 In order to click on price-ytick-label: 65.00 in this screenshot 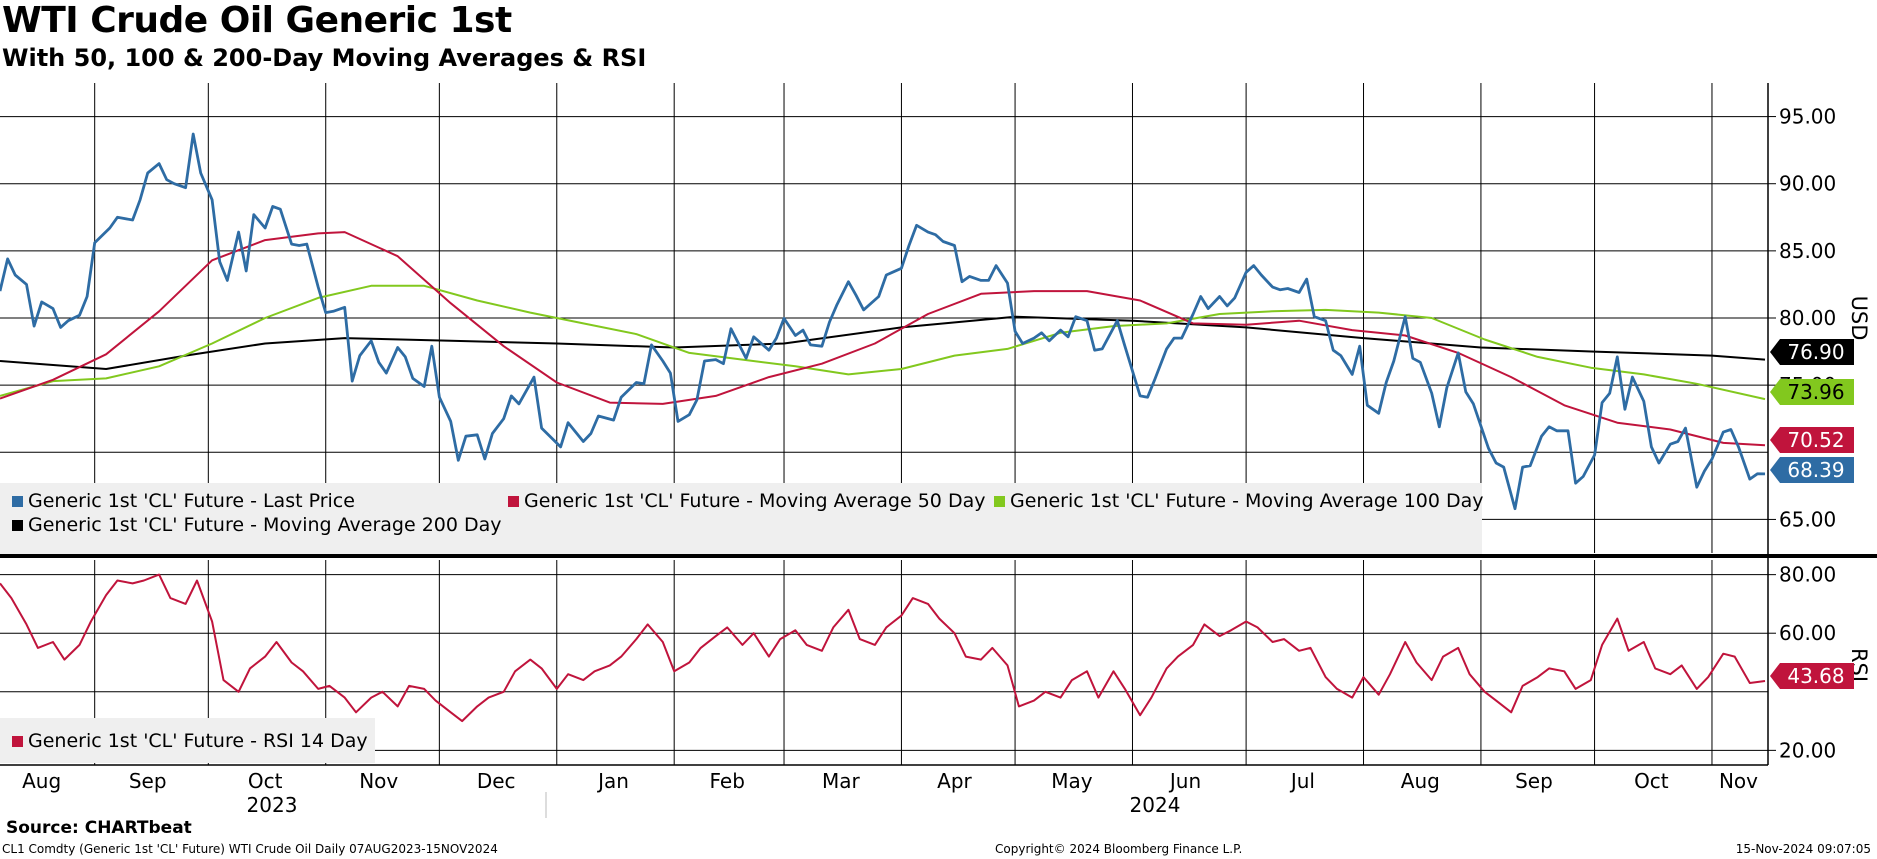, I will do `click(1807, 519)`.